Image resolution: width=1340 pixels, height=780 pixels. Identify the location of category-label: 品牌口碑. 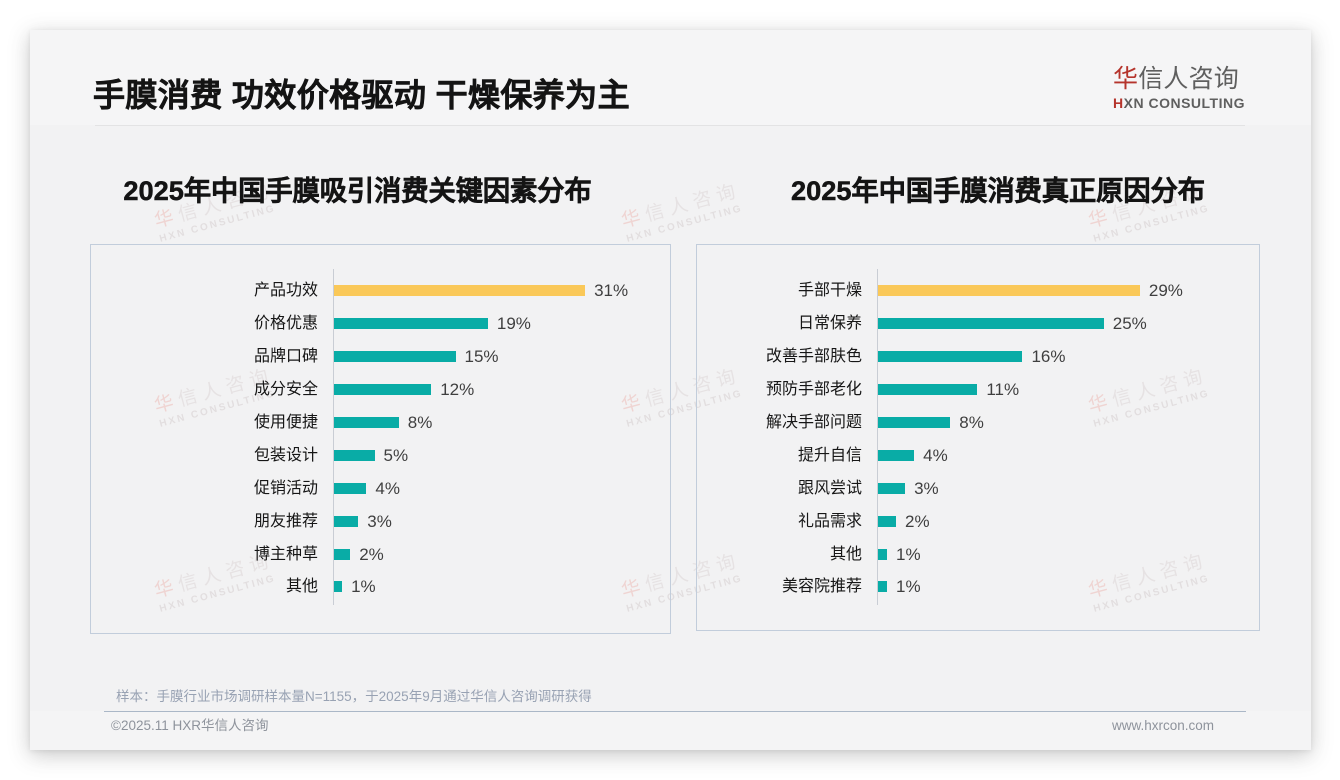
(285, 356).